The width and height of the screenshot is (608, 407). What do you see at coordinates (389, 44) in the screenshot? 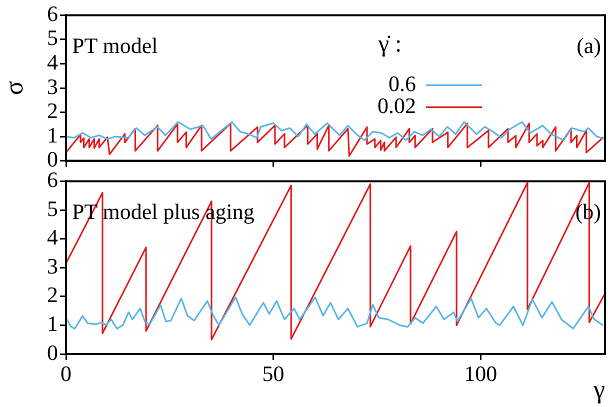
I see `legend-title: γ̇ :` at bounding box center [389, 44].